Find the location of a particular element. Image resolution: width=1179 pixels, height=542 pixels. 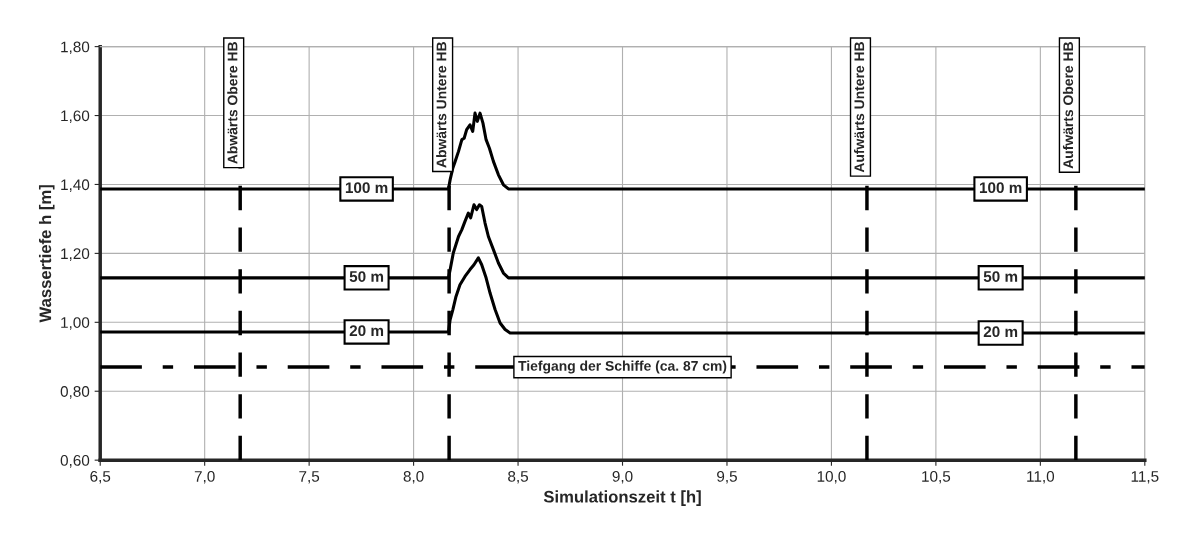

x-tick-label: 9,5 is located at coordinates (727, 477).